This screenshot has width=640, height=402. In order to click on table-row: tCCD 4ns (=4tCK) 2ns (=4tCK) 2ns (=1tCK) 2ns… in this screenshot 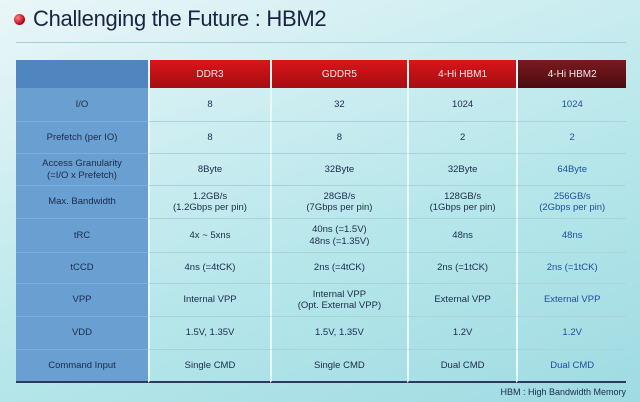, I will do `click(321, 268)`.